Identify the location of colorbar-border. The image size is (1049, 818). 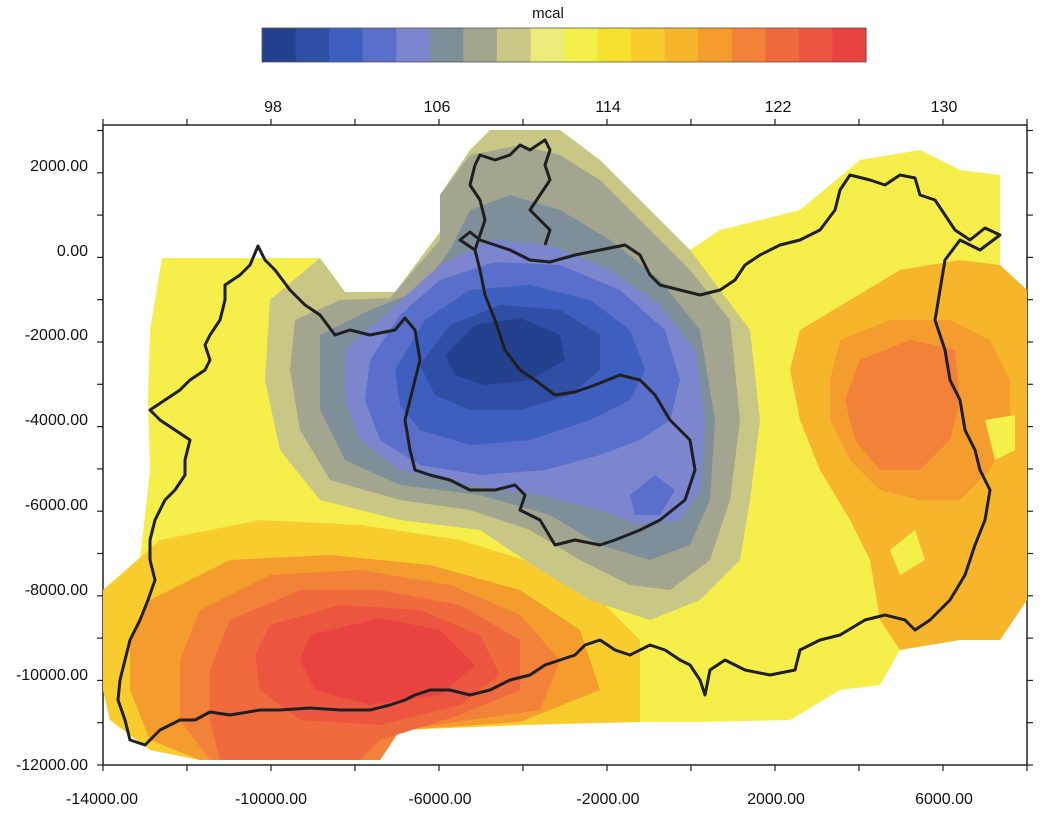
(564, 45).